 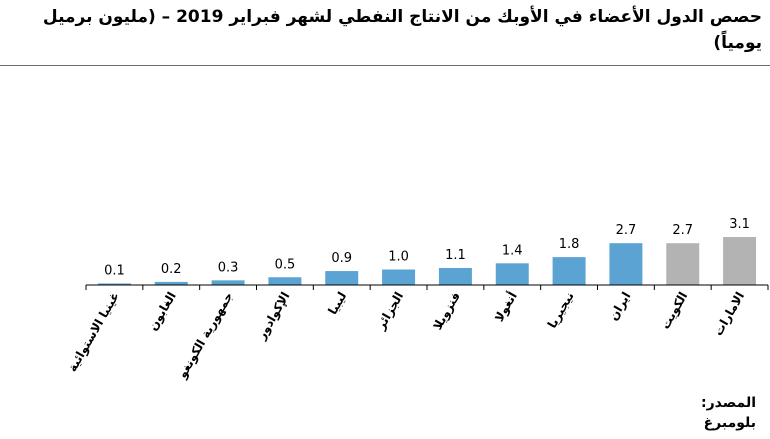 What do you see at coordinates (729, 423) in the screenshot?
I see `source-value: بلومبرغ` at bounding box center [729, 423].